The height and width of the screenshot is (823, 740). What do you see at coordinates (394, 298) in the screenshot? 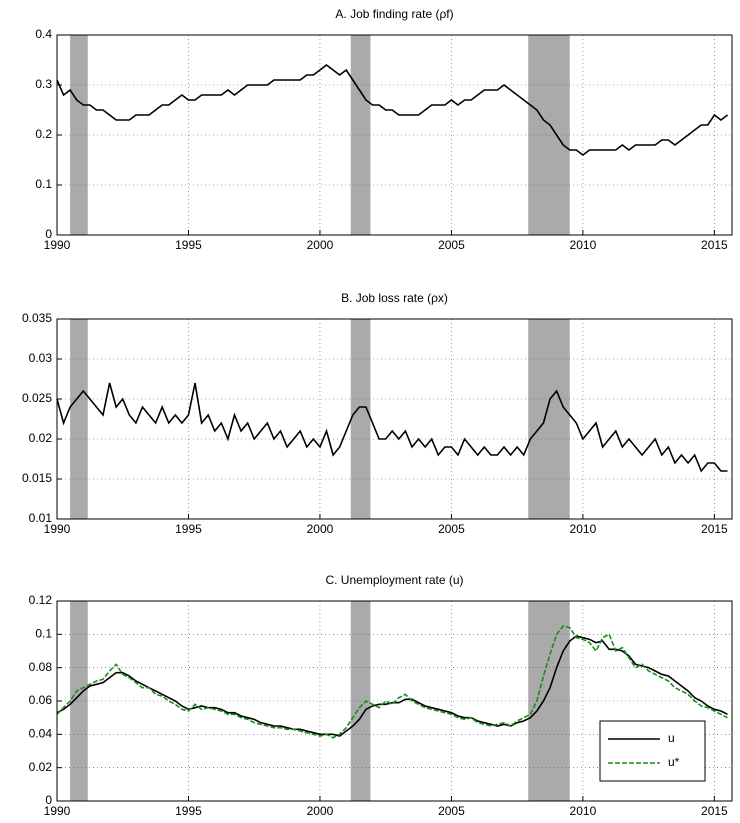
I see `chart-title: B. Job loss rate (ρx)` at bounding box center [394, 298].